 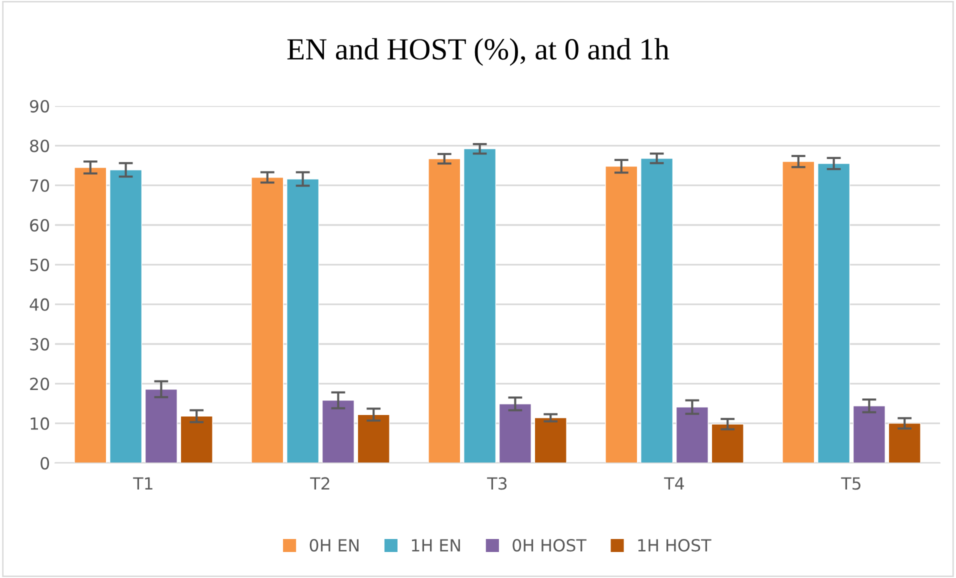 I want to click on y-tick-label: 20, so click(x=40, y=384).